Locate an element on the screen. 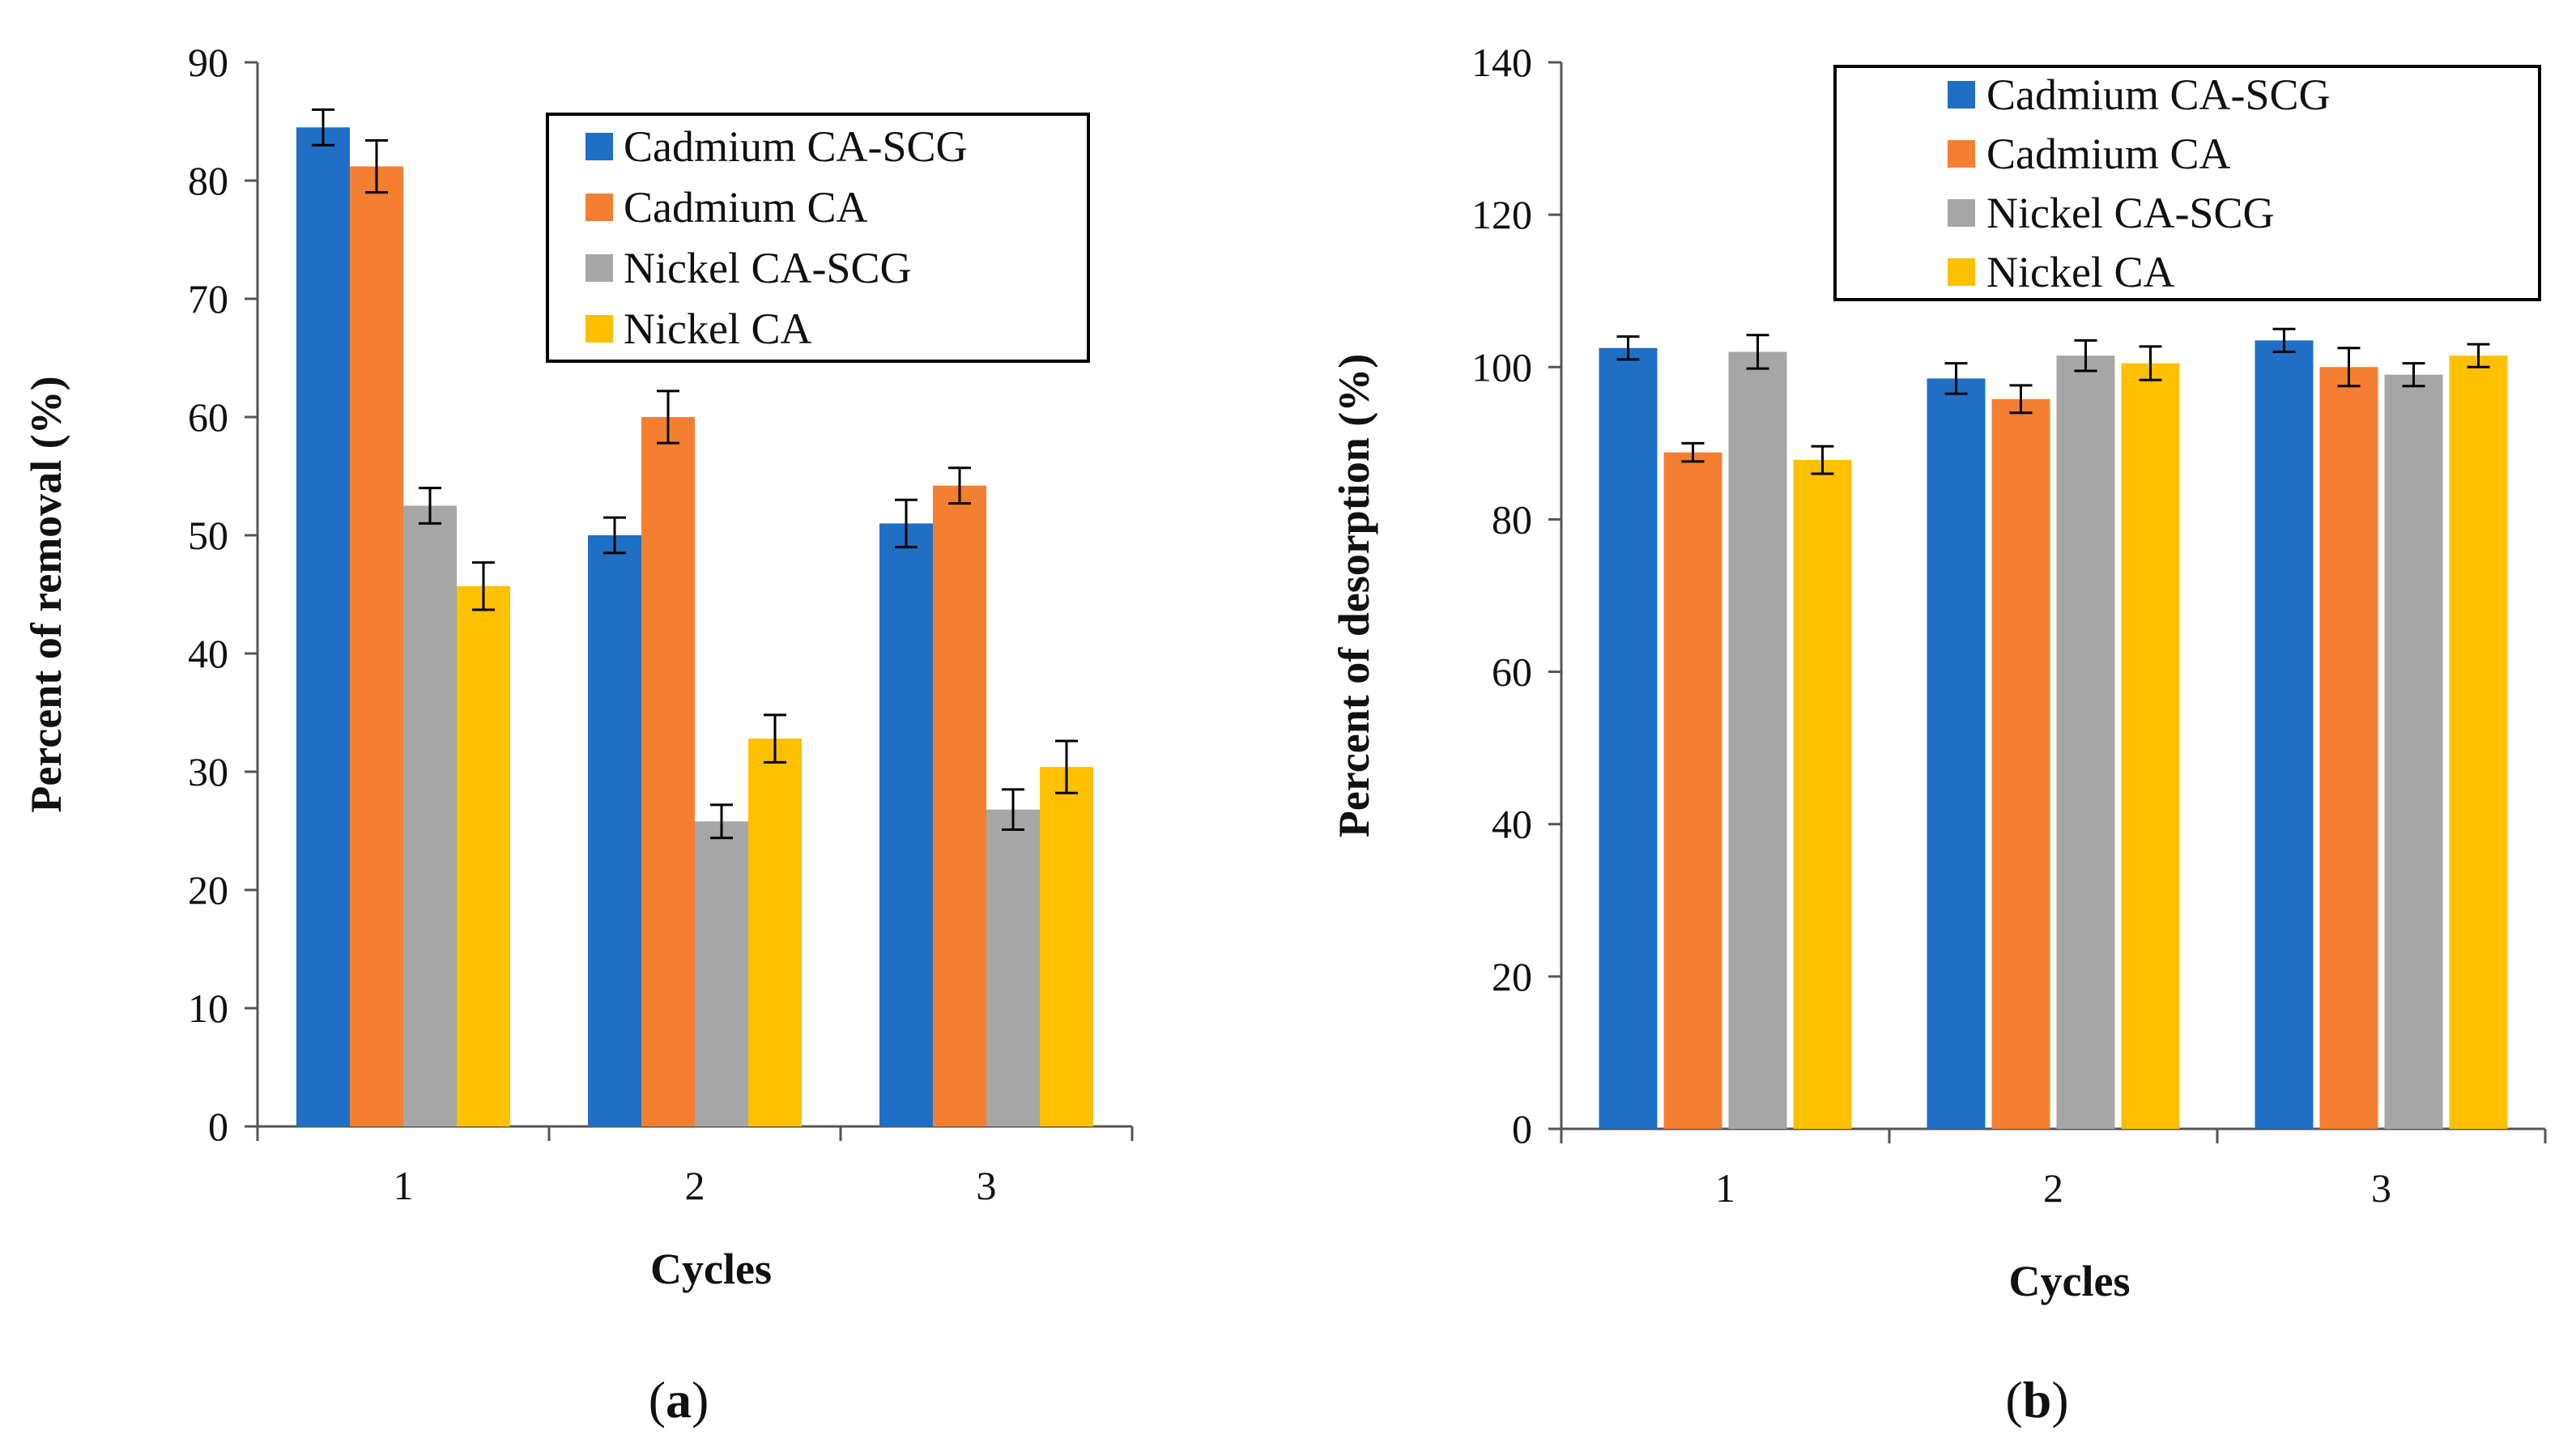 The image size is (2559, 1456). panel-b-y-axis-title: Percent of desorption (%) is located at coordinates (1354, 596).